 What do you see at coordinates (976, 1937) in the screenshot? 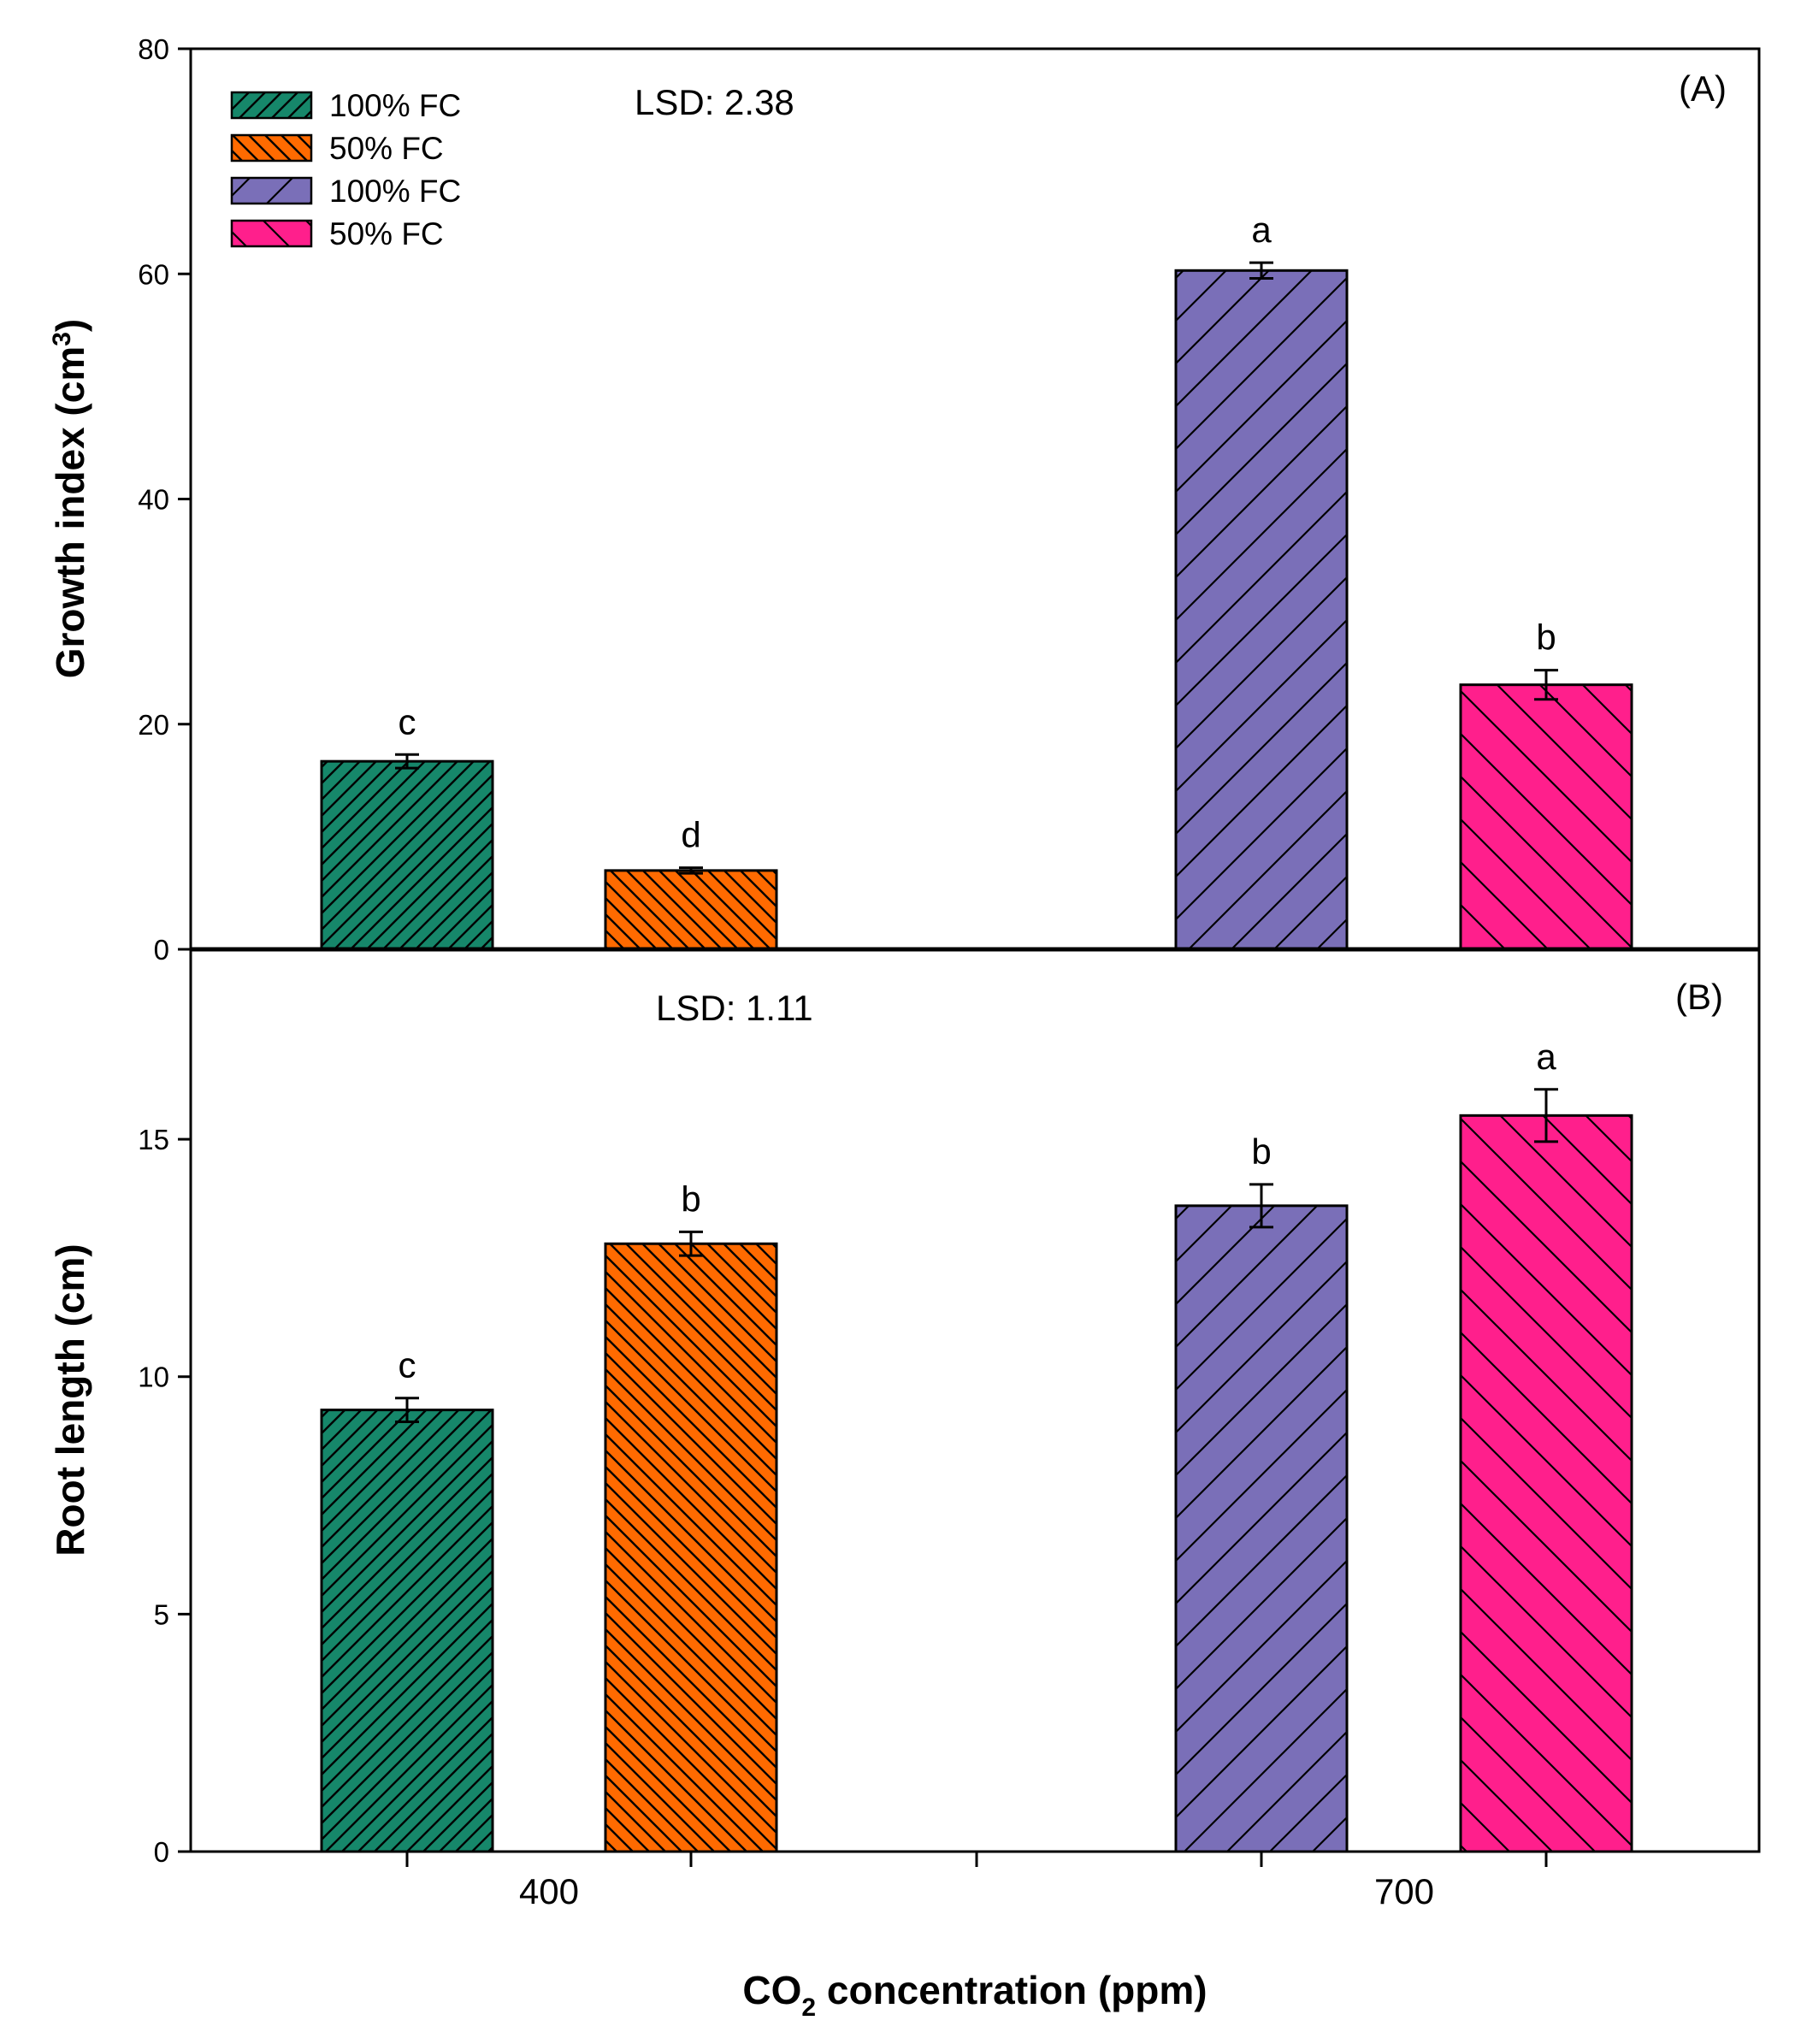
I see `x-axis: 400 700 CO2 concentration (ppm)` at bounding box center [976, 1937].